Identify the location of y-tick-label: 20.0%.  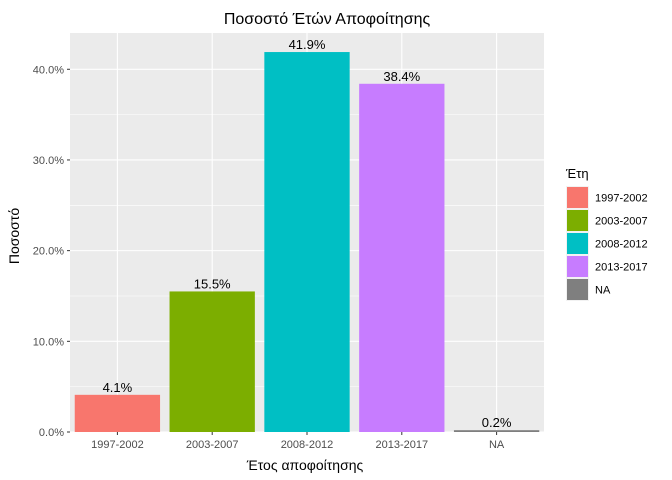
(48, 252).